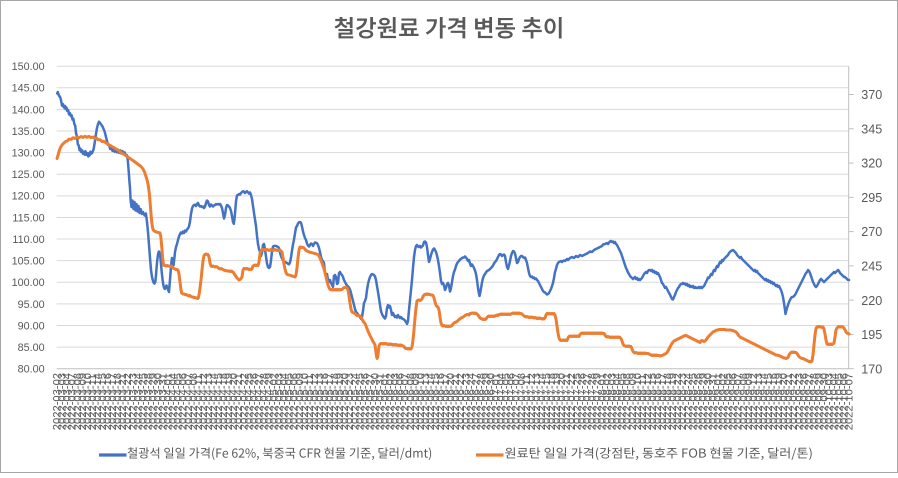 The image size is (898, 478). I want to click on svg-text: 2022-04-13, so click(209, 401).